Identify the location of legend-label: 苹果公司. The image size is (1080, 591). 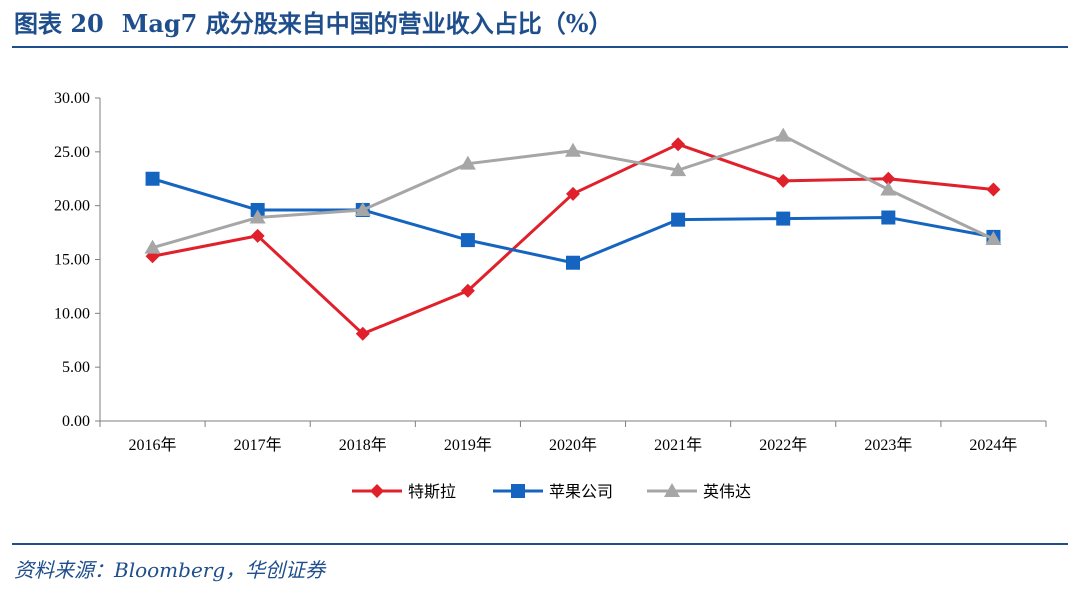
(581, 492).